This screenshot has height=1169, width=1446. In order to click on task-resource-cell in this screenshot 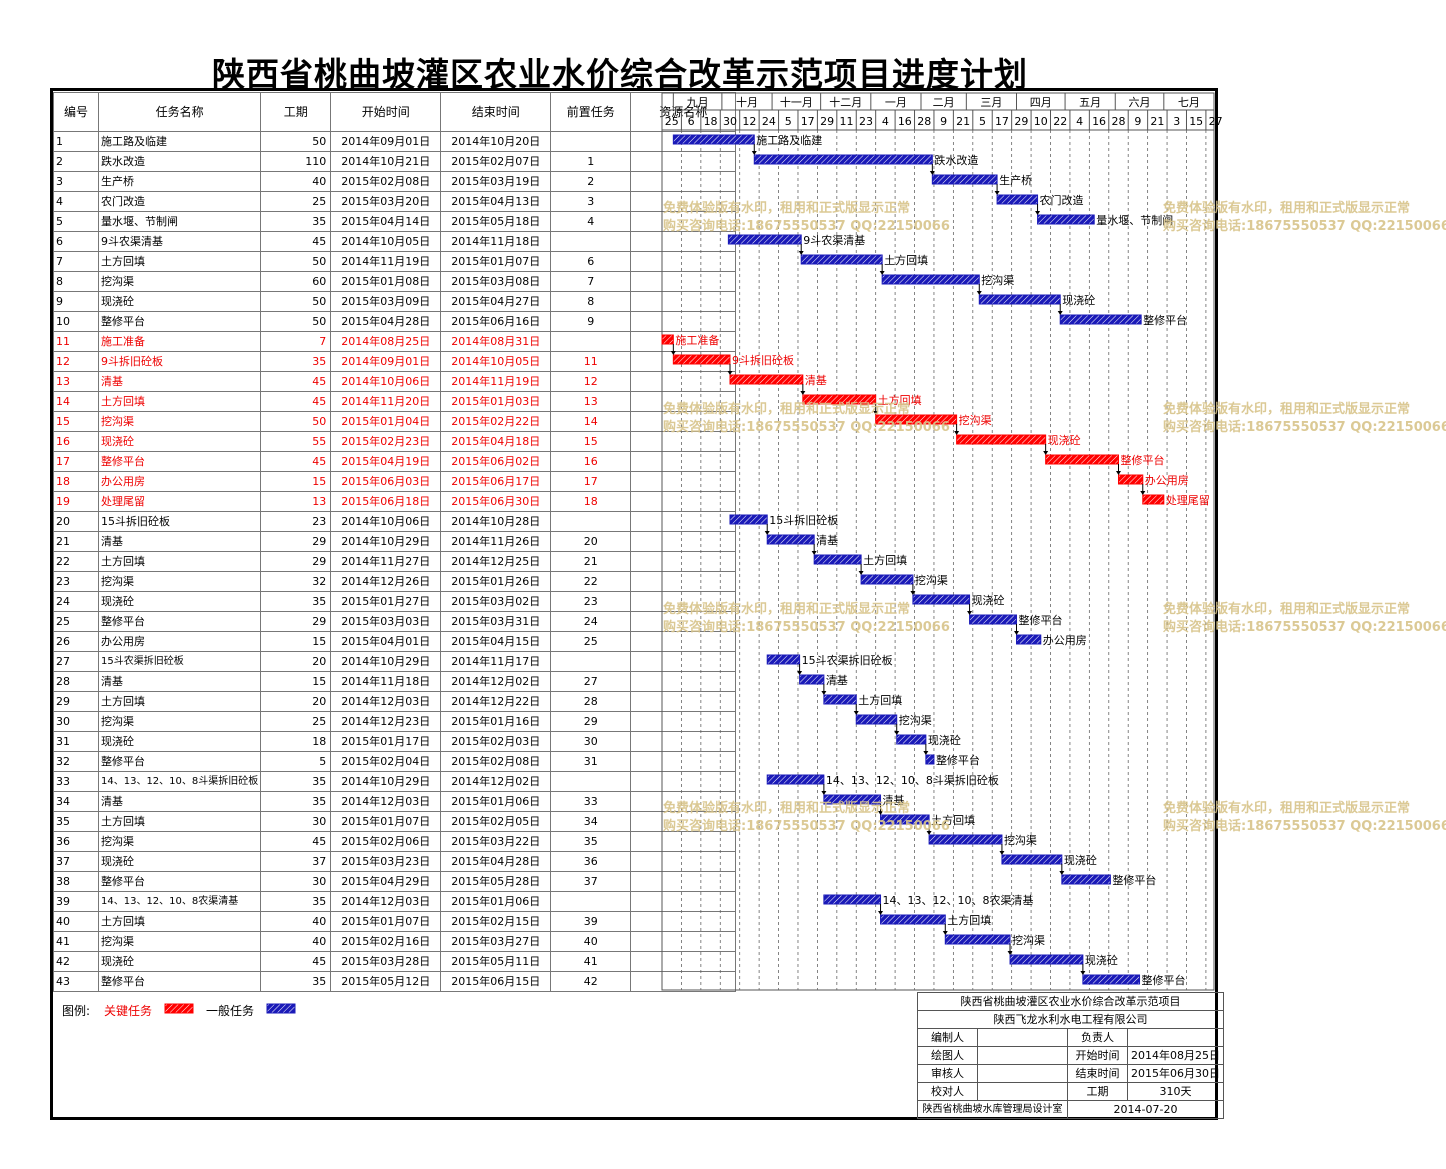, I will do `click(683, 981)`.